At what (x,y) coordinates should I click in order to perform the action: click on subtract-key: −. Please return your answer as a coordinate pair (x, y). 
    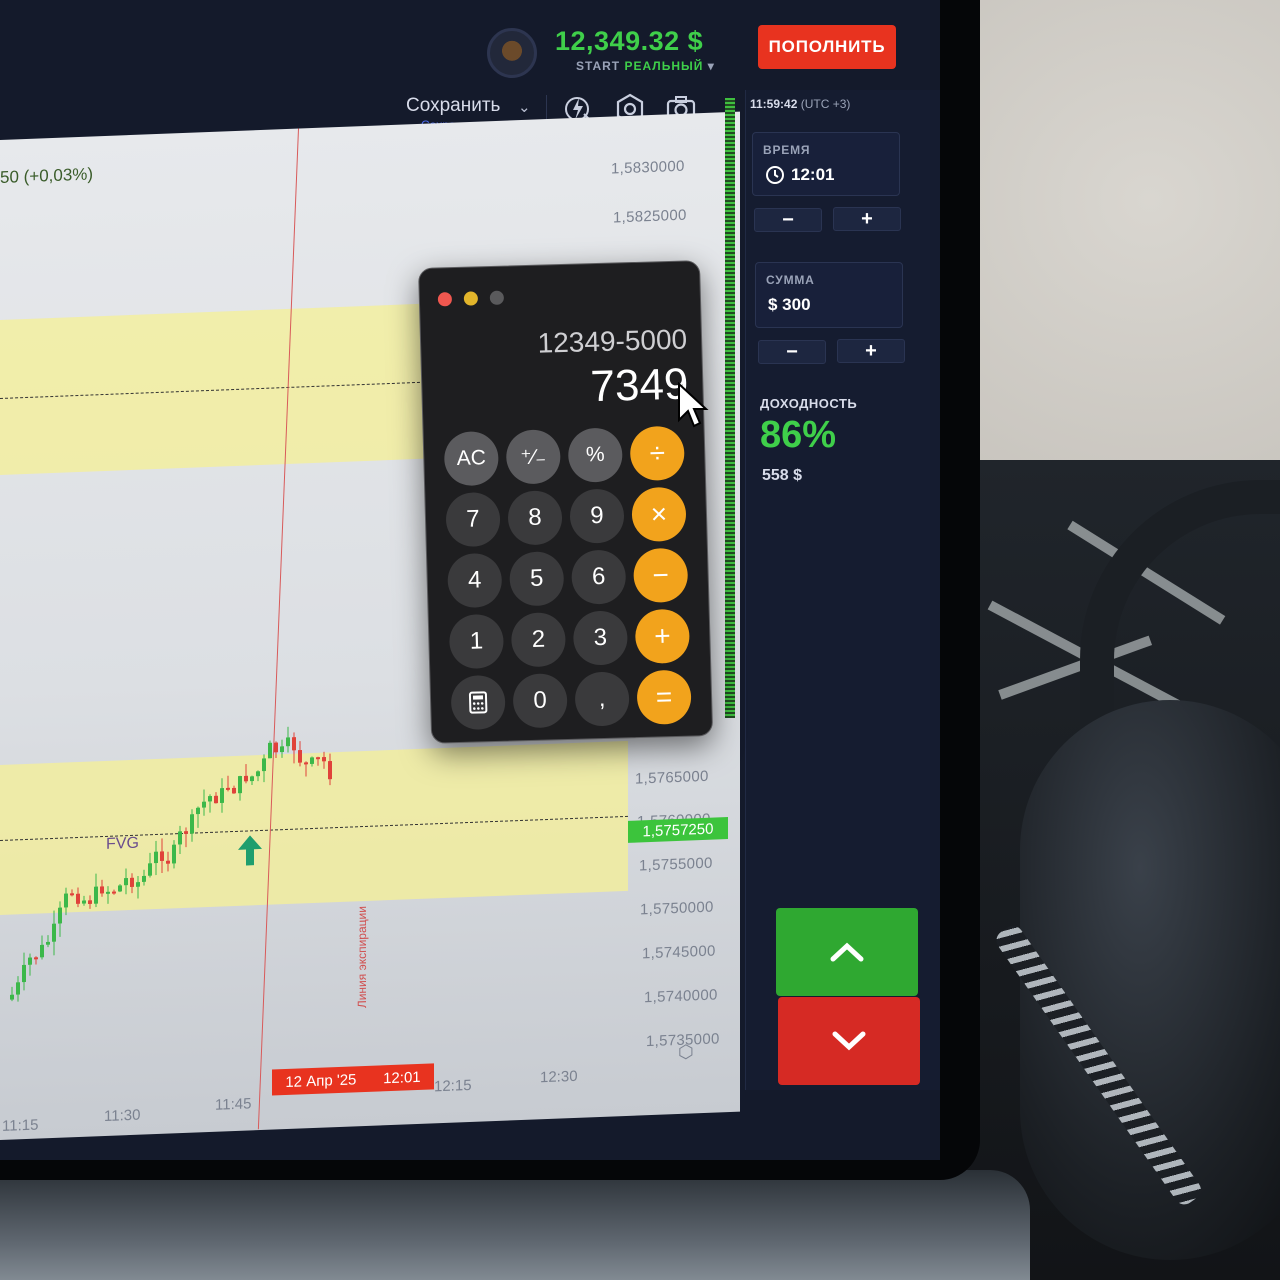
    Looking at the image, I should click on (660, 575).